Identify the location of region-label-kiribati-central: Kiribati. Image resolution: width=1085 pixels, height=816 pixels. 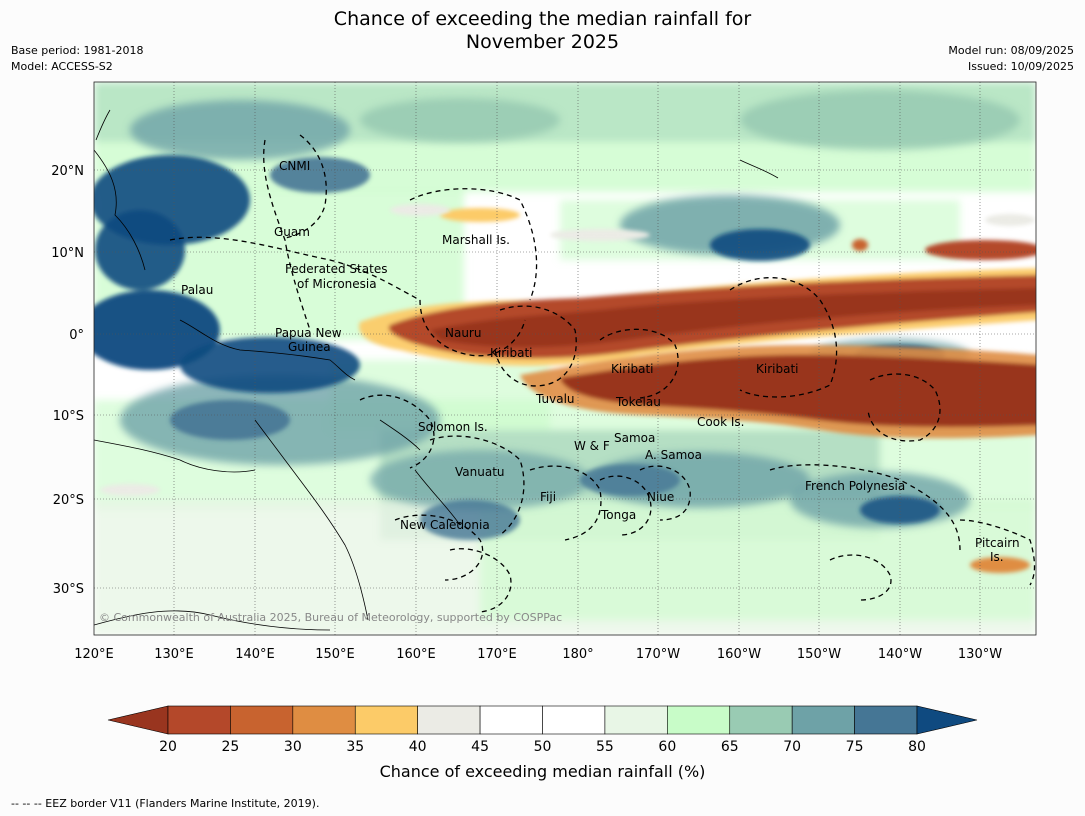
(632, 369).